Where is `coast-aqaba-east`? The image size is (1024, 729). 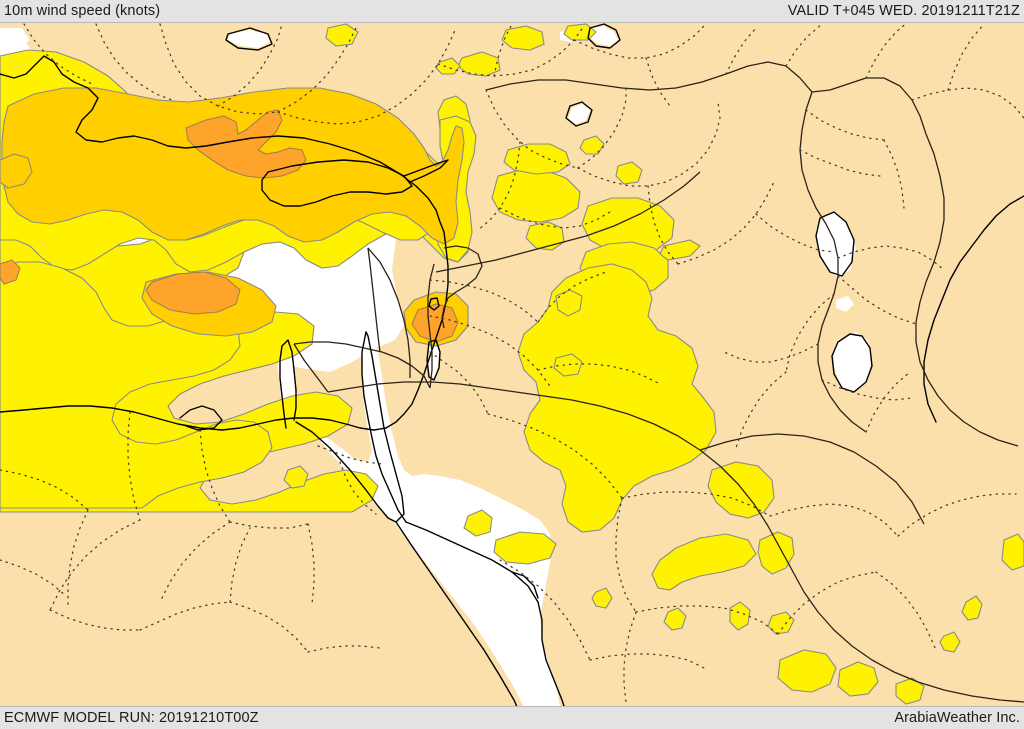 coast-aqaba-east is located at coordinates (384, 427).